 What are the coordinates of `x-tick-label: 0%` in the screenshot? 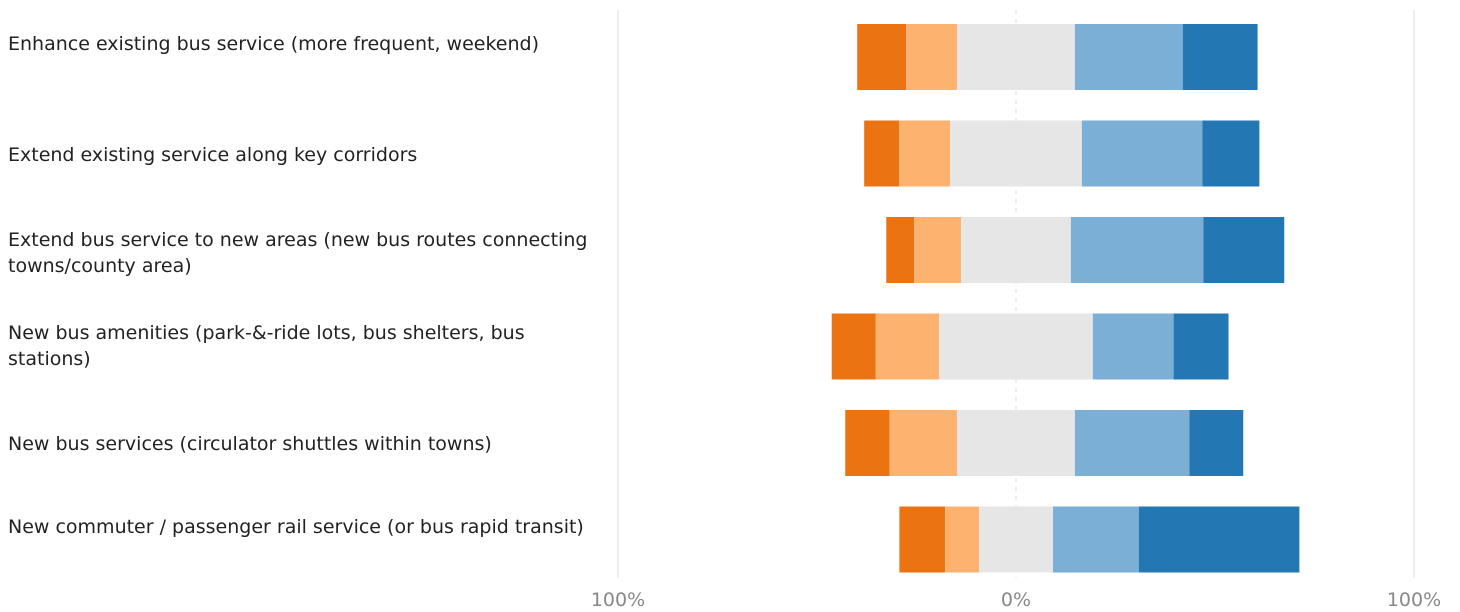 It's located at (1016, 600).